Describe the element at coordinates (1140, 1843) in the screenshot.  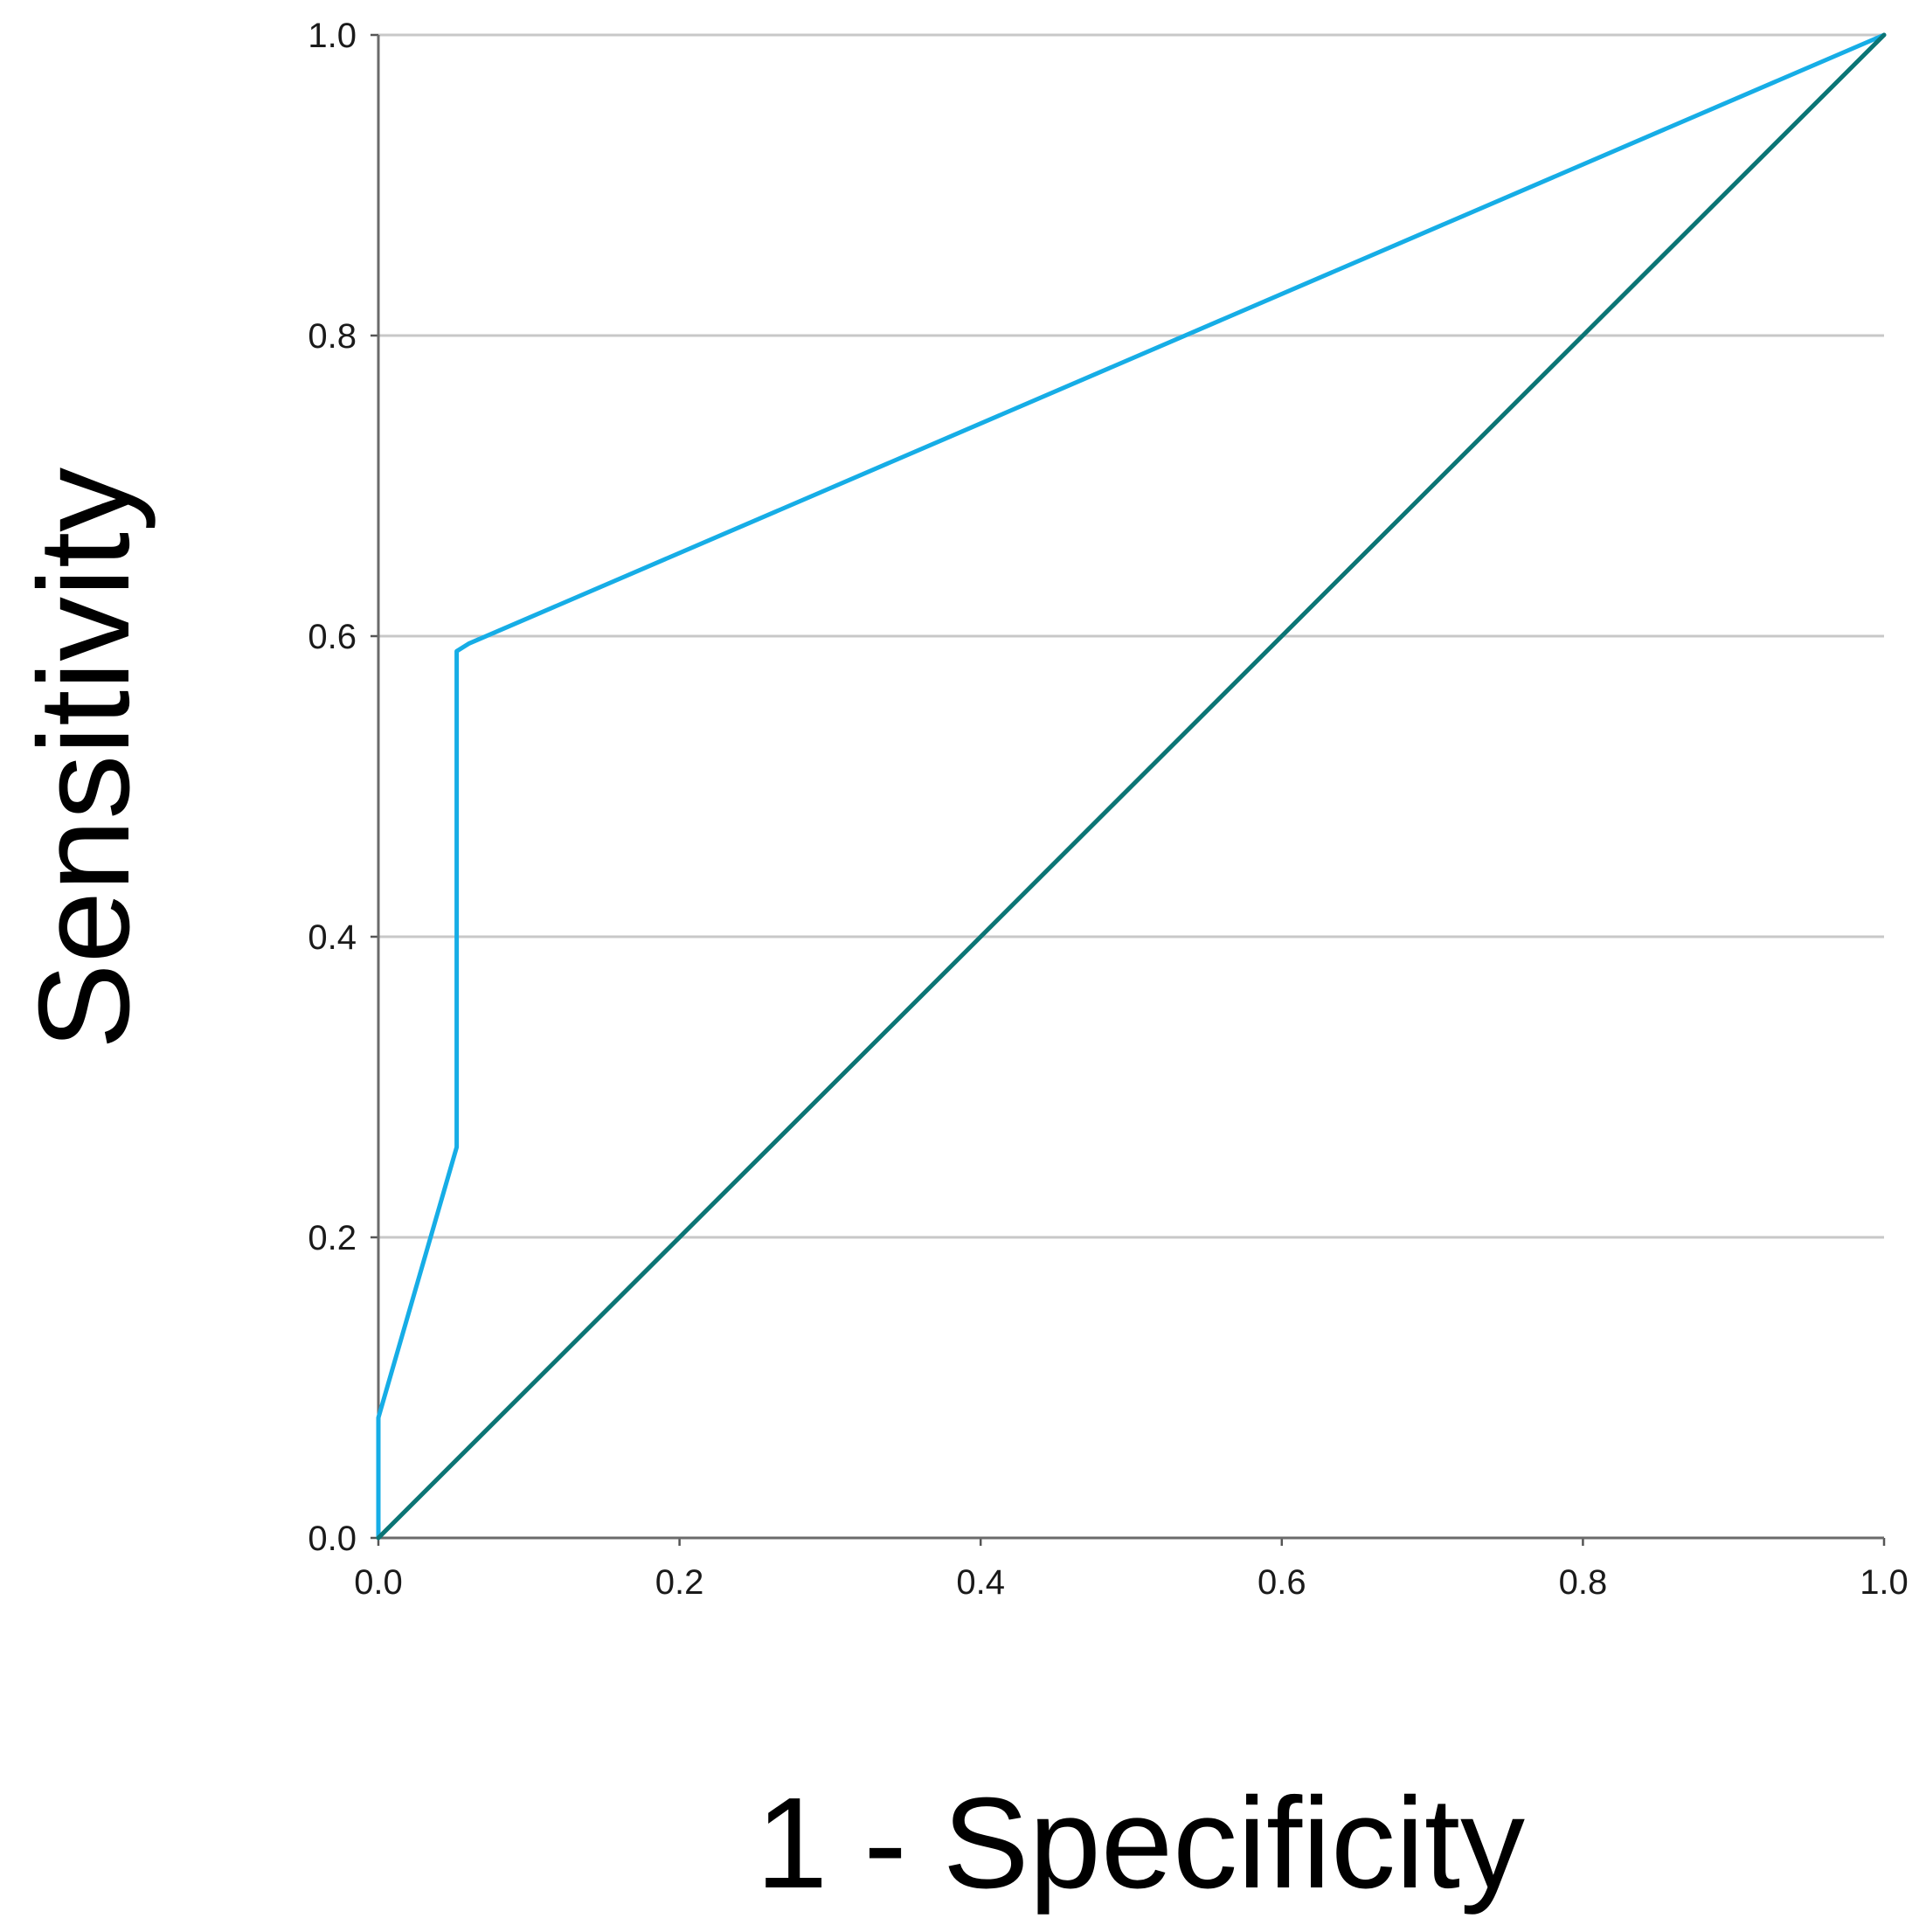
I see `x-axis-title: 1 - Specificity` at that location.